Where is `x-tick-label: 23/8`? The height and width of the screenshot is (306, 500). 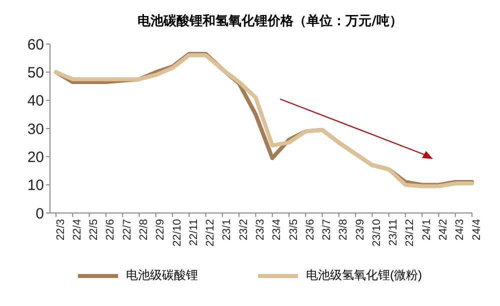 x-tick-label: 23/8 is located at coordinates (344, 229).